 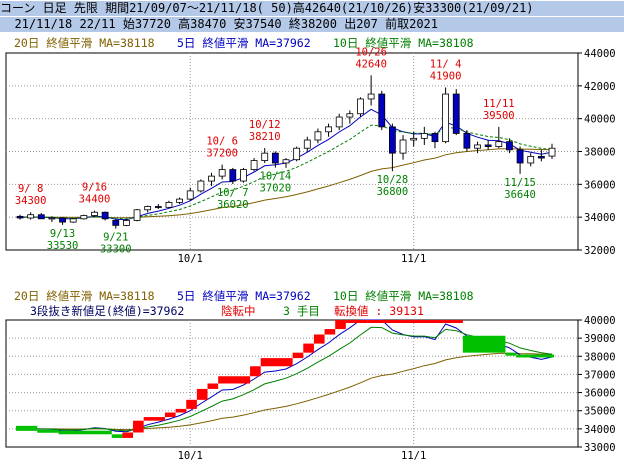 I want to click on legend-ma5-upper: 5日 終値平滑 MA=37962, so click(x=244, y=43).